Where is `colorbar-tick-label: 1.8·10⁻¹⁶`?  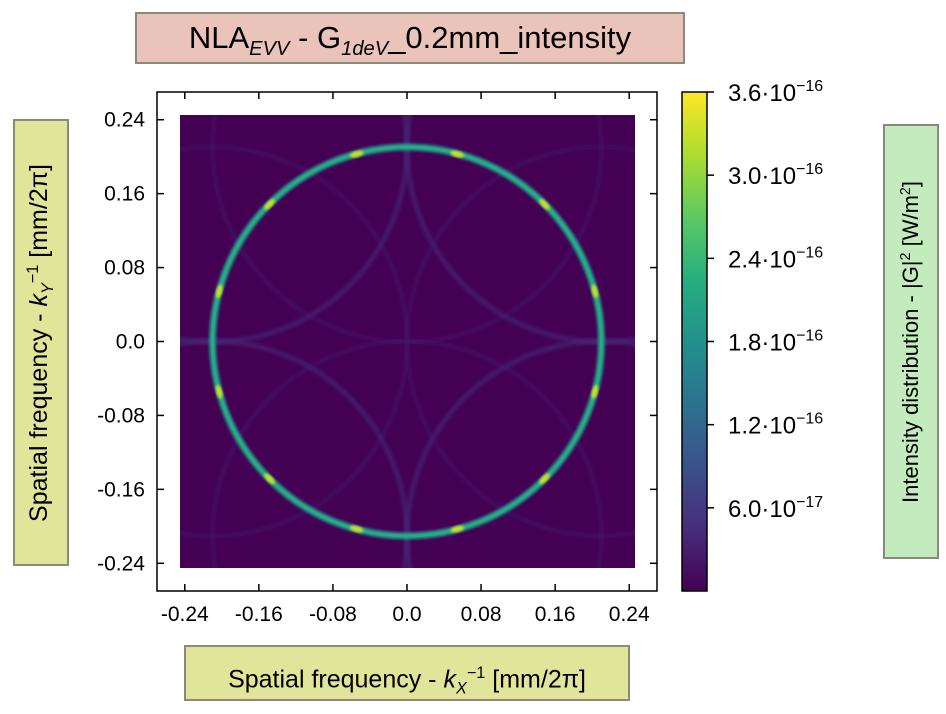 colorbar-tick-label: 1.8·10⁻¹⁶ is located at coordinates (775, 342).